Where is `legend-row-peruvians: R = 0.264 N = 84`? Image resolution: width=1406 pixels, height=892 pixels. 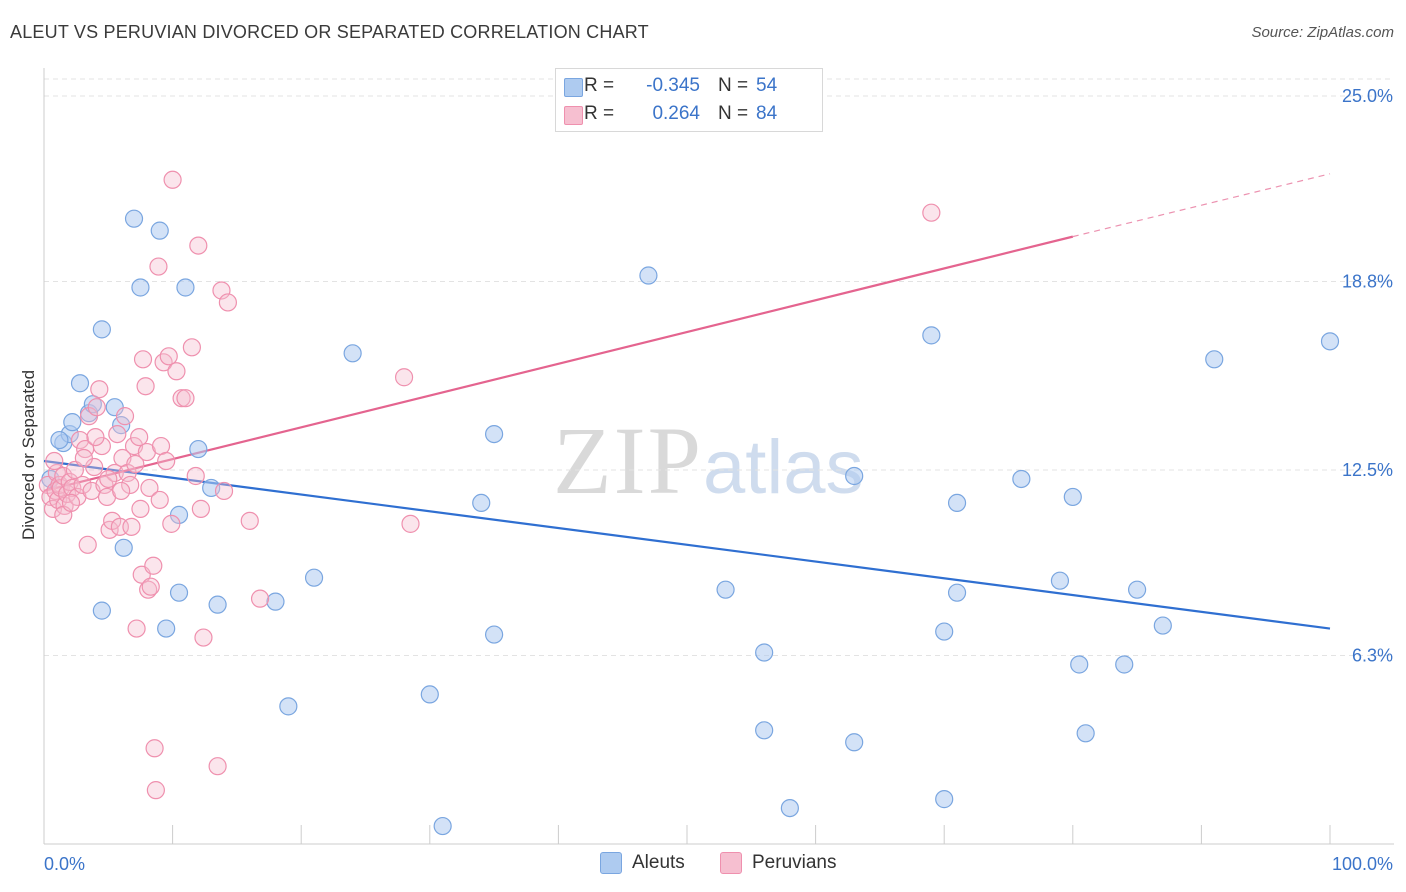
legend-row-peruvians: R = 0.264 N = 84 is located at coordinates (671, 114).